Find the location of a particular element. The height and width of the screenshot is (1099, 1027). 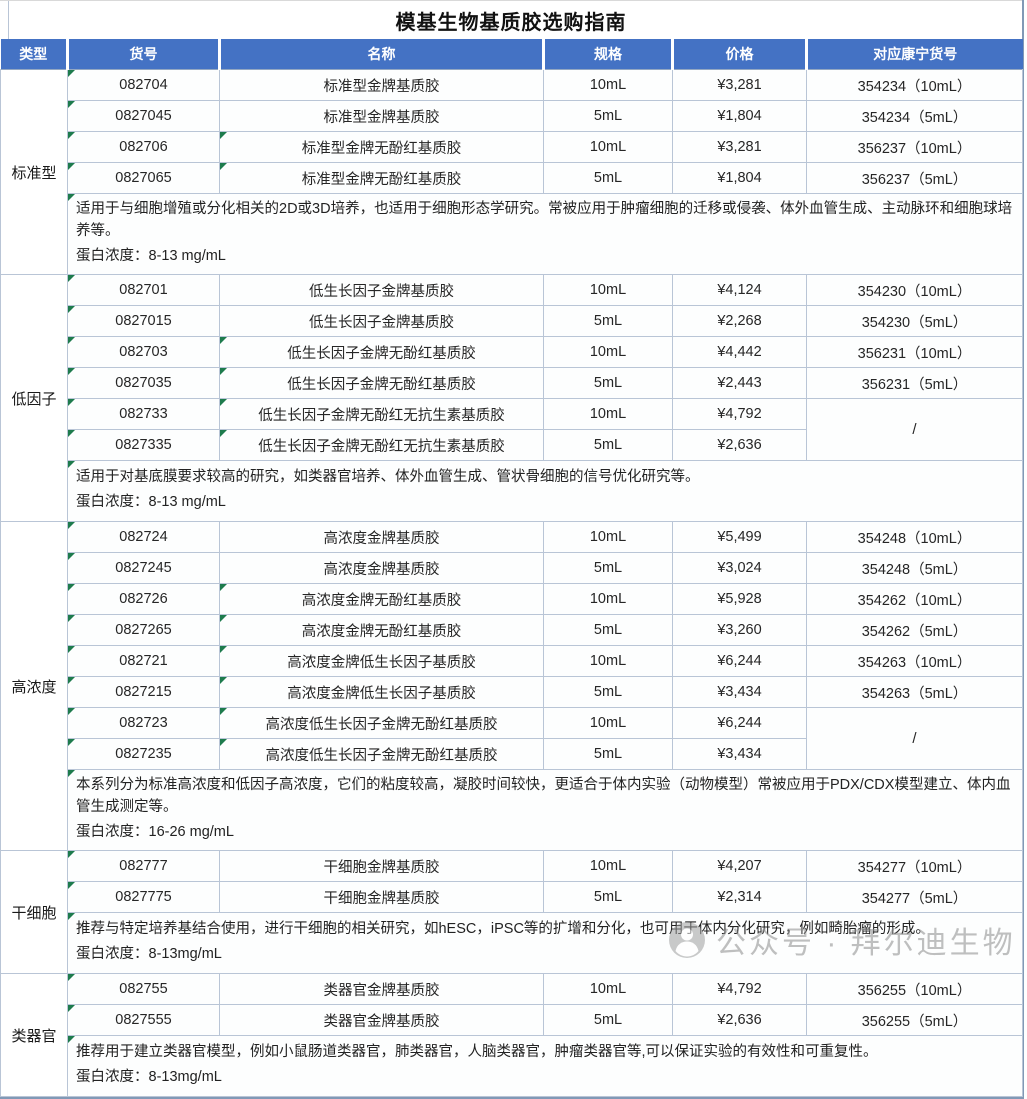

catalog-cell: 082723 is located at coordinates (143, 723).